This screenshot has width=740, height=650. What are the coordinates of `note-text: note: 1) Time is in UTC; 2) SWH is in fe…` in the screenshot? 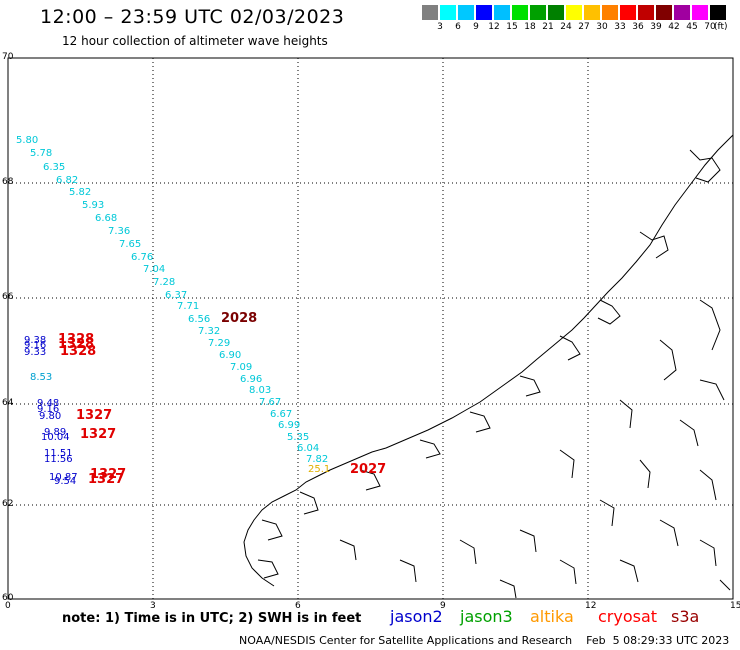 It's located at (212, 618).